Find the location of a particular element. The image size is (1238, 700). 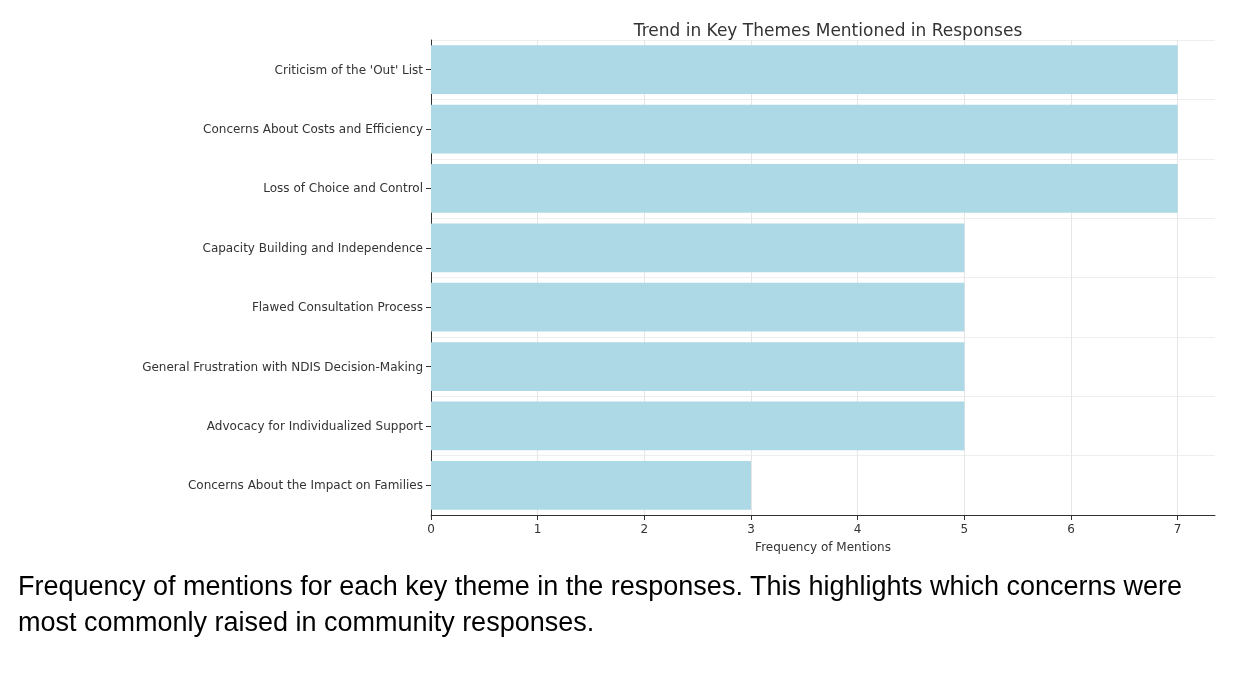

x-tick-label: 7 is located at coordinates (1177, 529).